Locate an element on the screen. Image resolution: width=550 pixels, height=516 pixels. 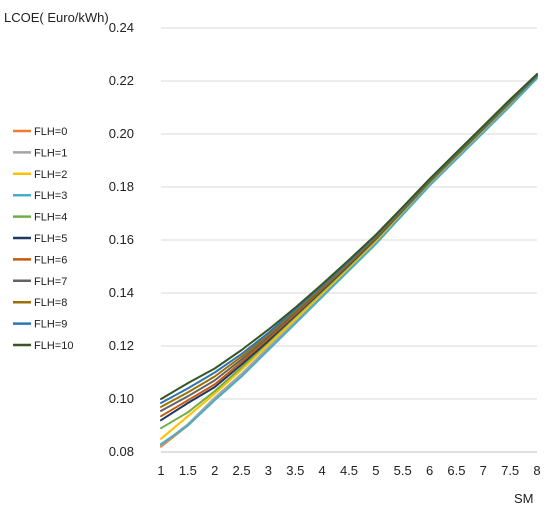
x-tick-label: 5 is located at coordinates (375, 470).